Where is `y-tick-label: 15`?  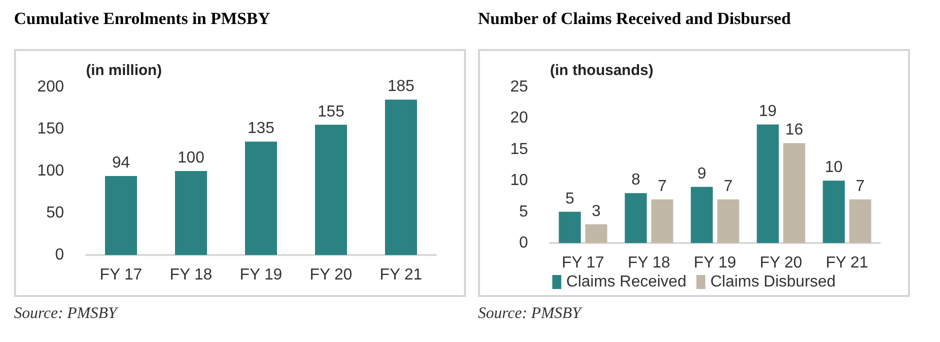 y-tick-label: 15 is located at coordinates (519, 149).